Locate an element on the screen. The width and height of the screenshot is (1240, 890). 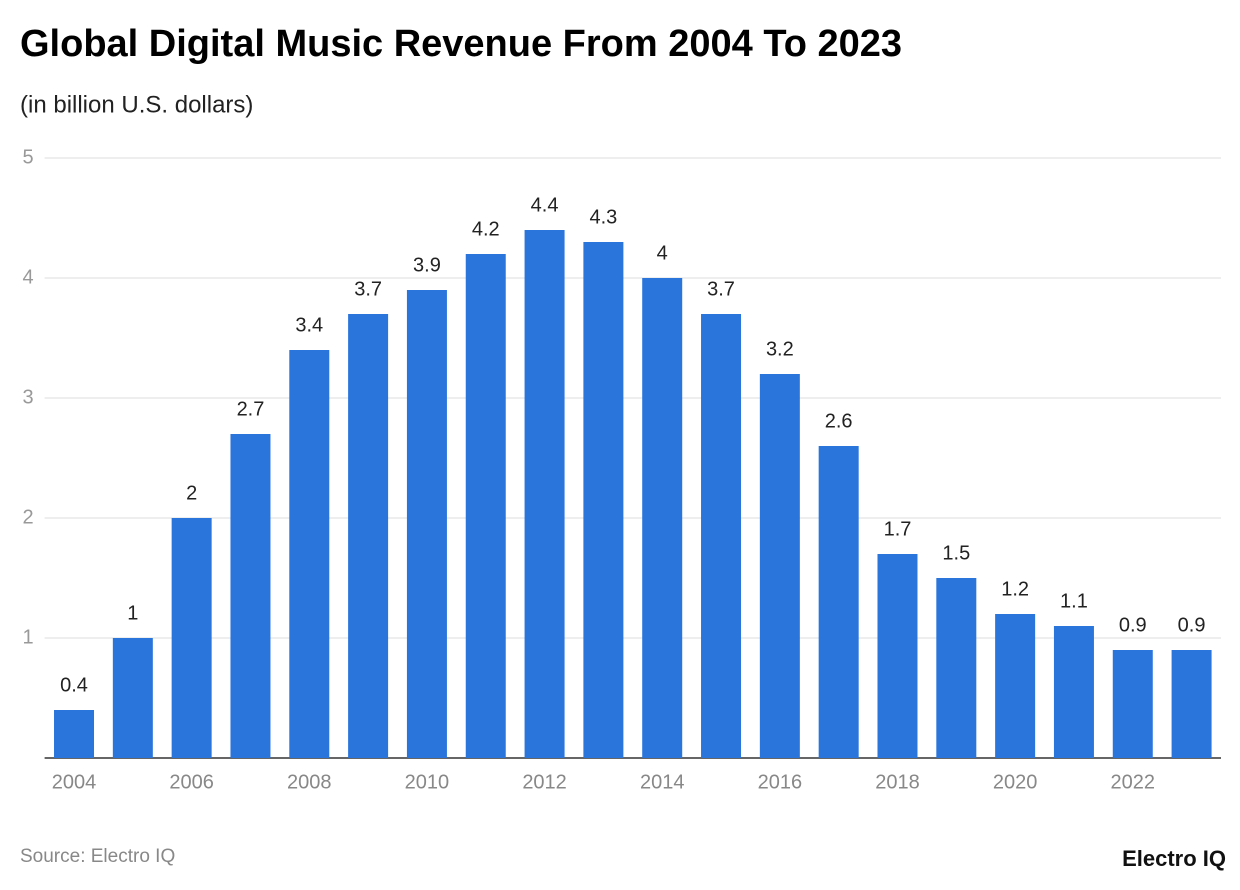
value-label: 3.9 is located at coordinates (427, 265).